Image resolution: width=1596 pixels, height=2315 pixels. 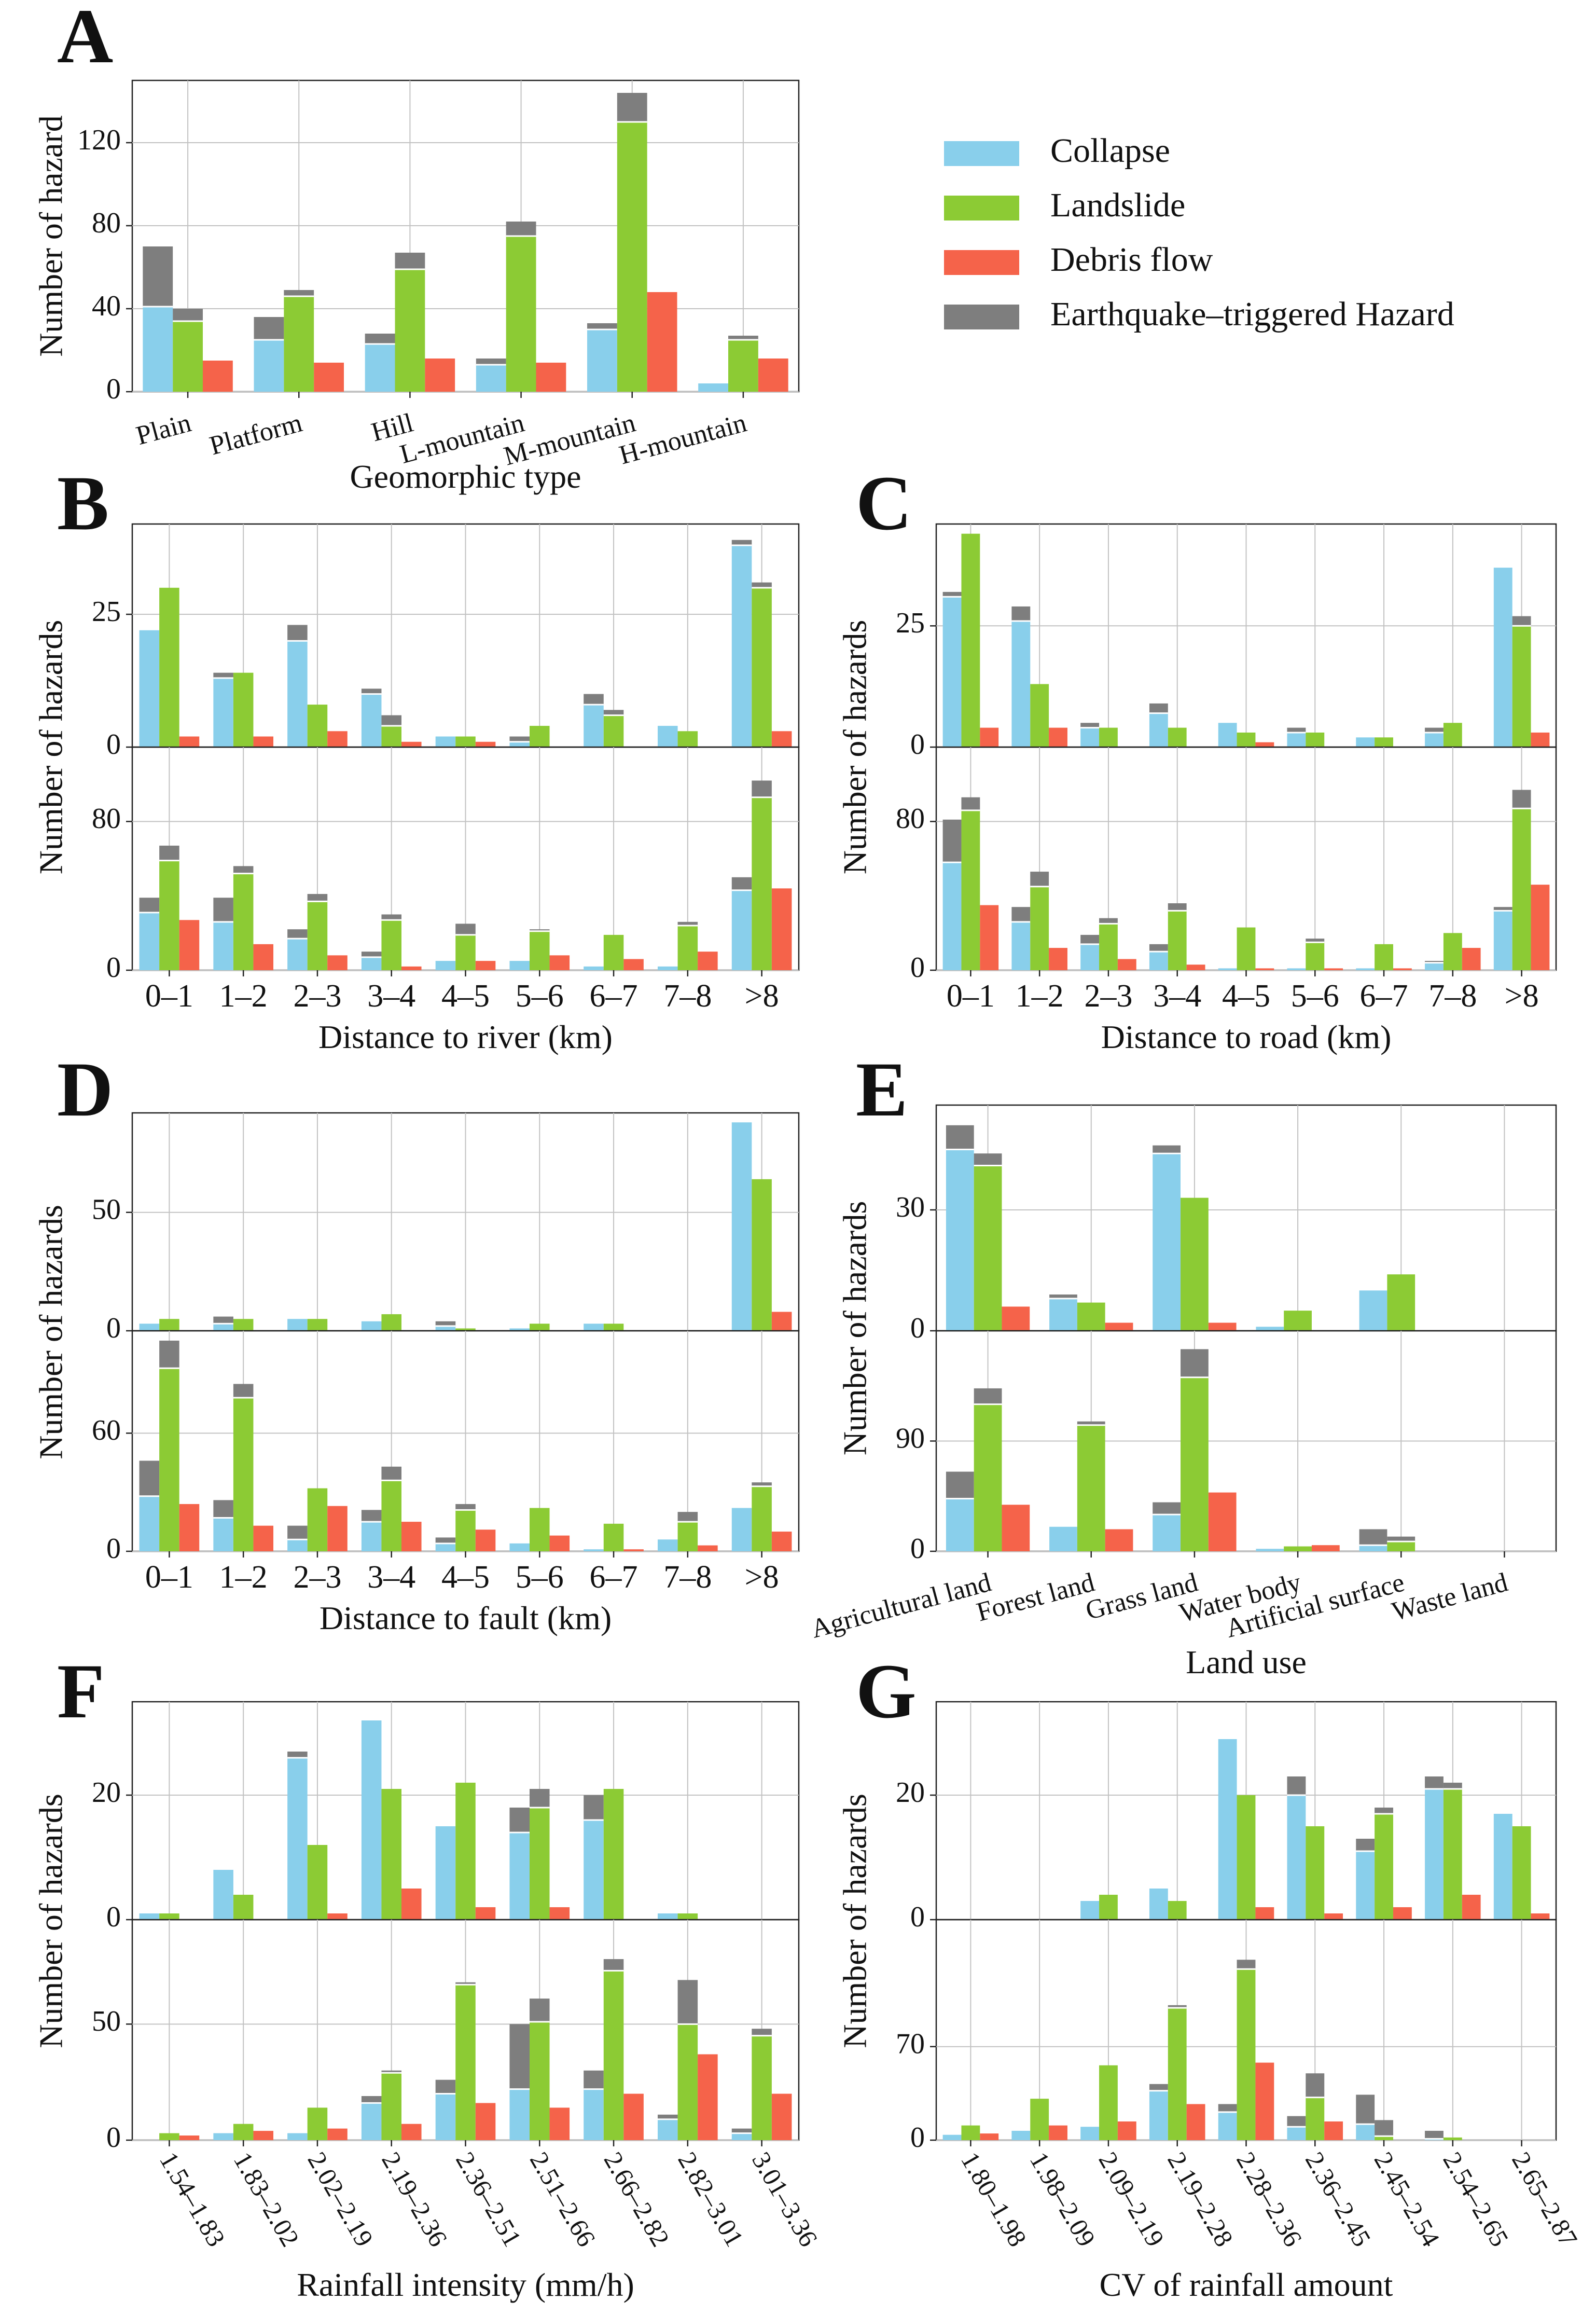 I want to click on x-tick-label: 7–8, so click(x=687, y=996).